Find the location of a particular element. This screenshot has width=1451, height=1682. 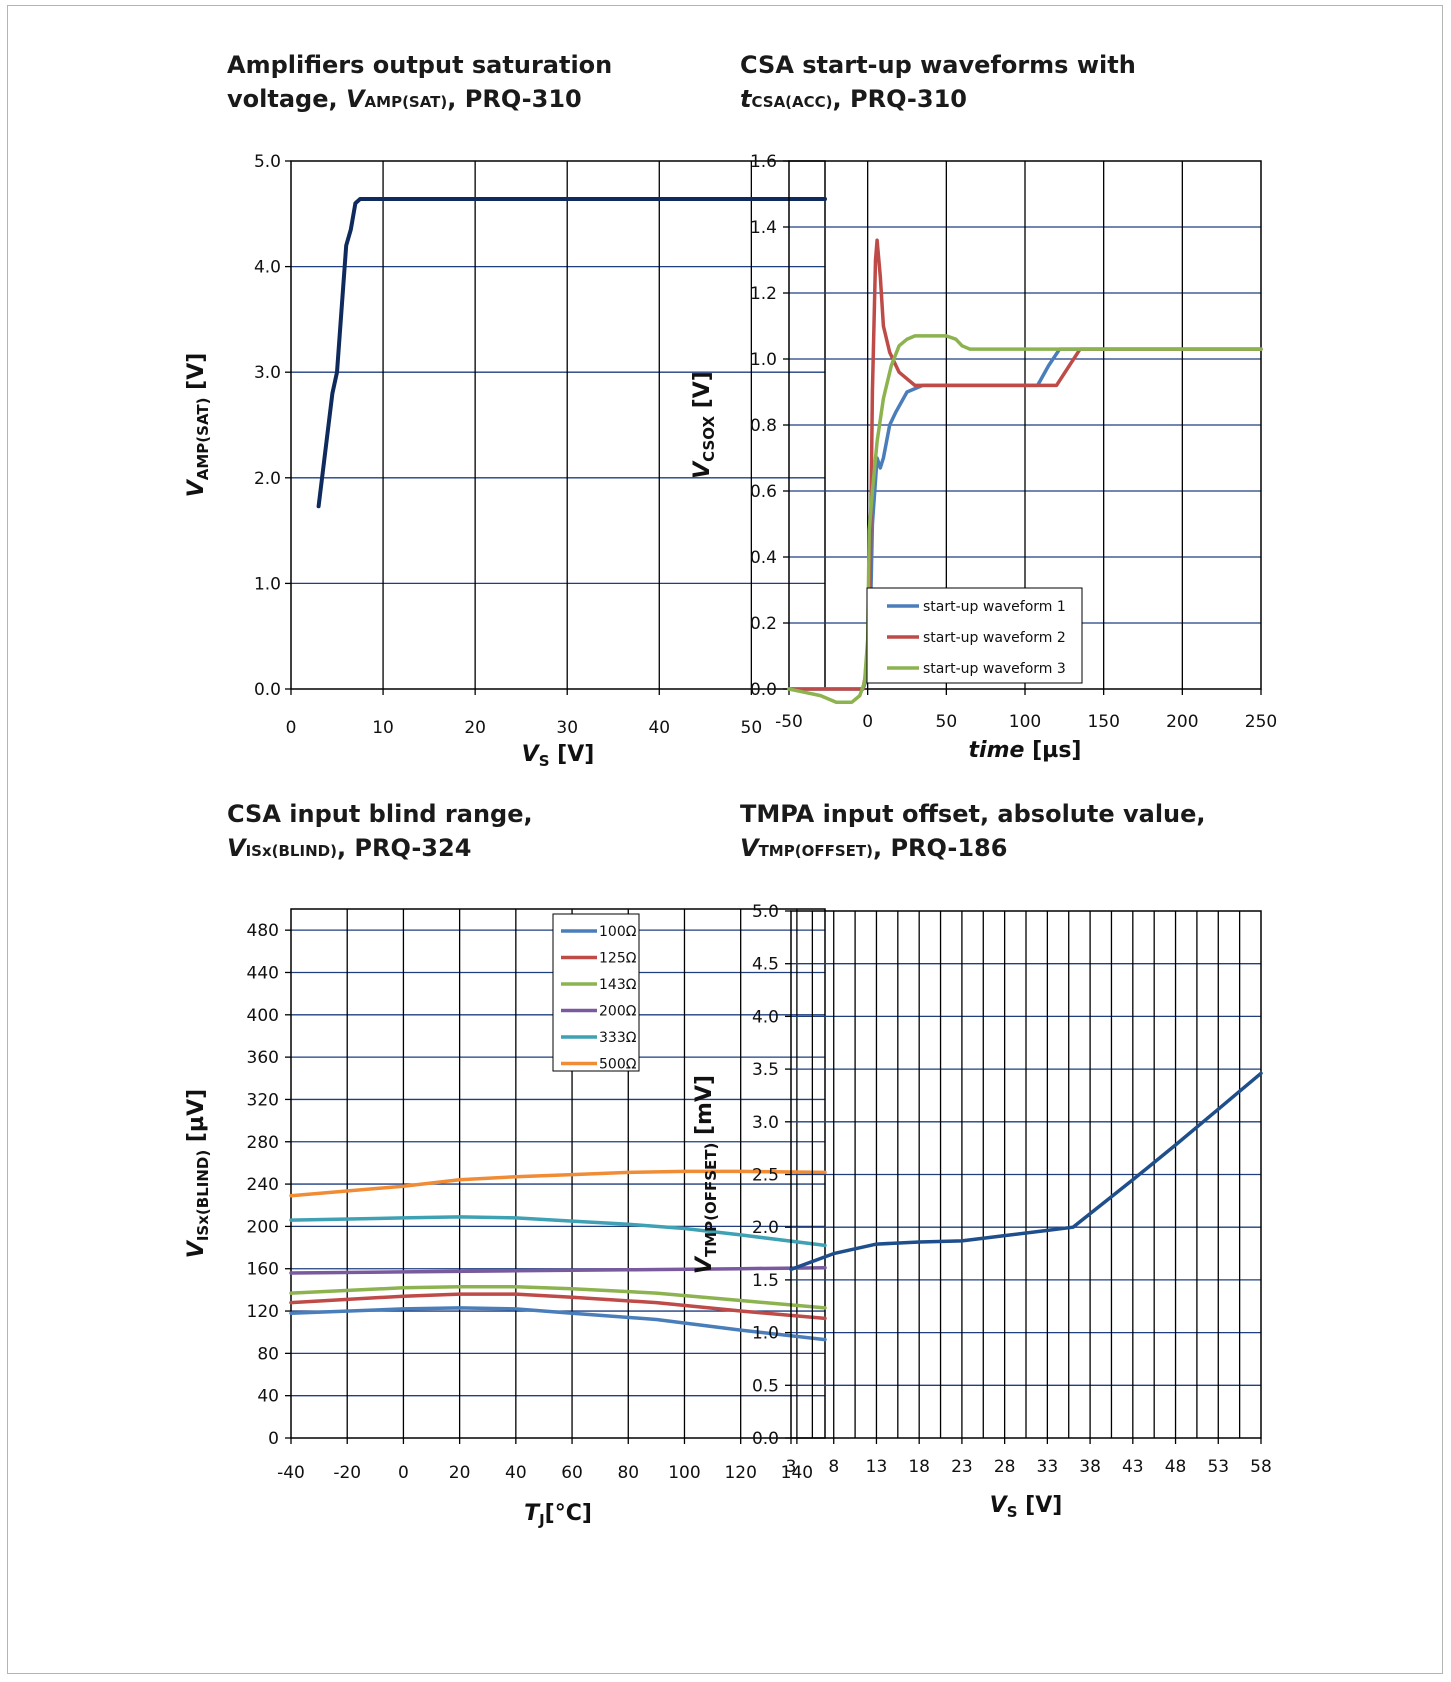

x-tick-label: 10 is located at coordinates (383, 728).